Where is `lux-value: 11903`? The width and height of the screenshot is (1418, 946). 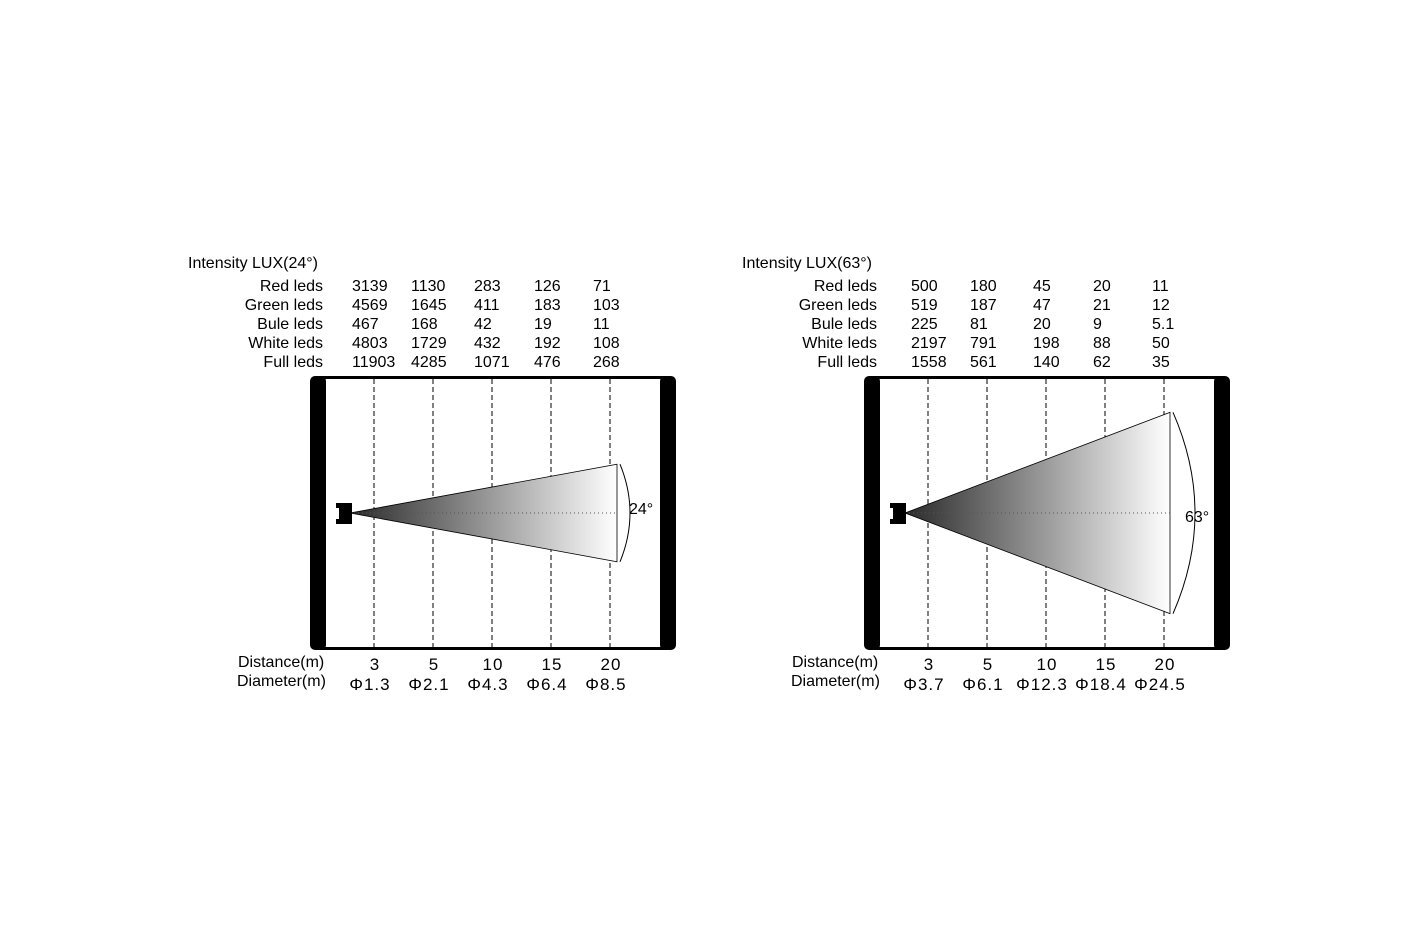 lux-value: 11903 is located at coordinates (373, 362).